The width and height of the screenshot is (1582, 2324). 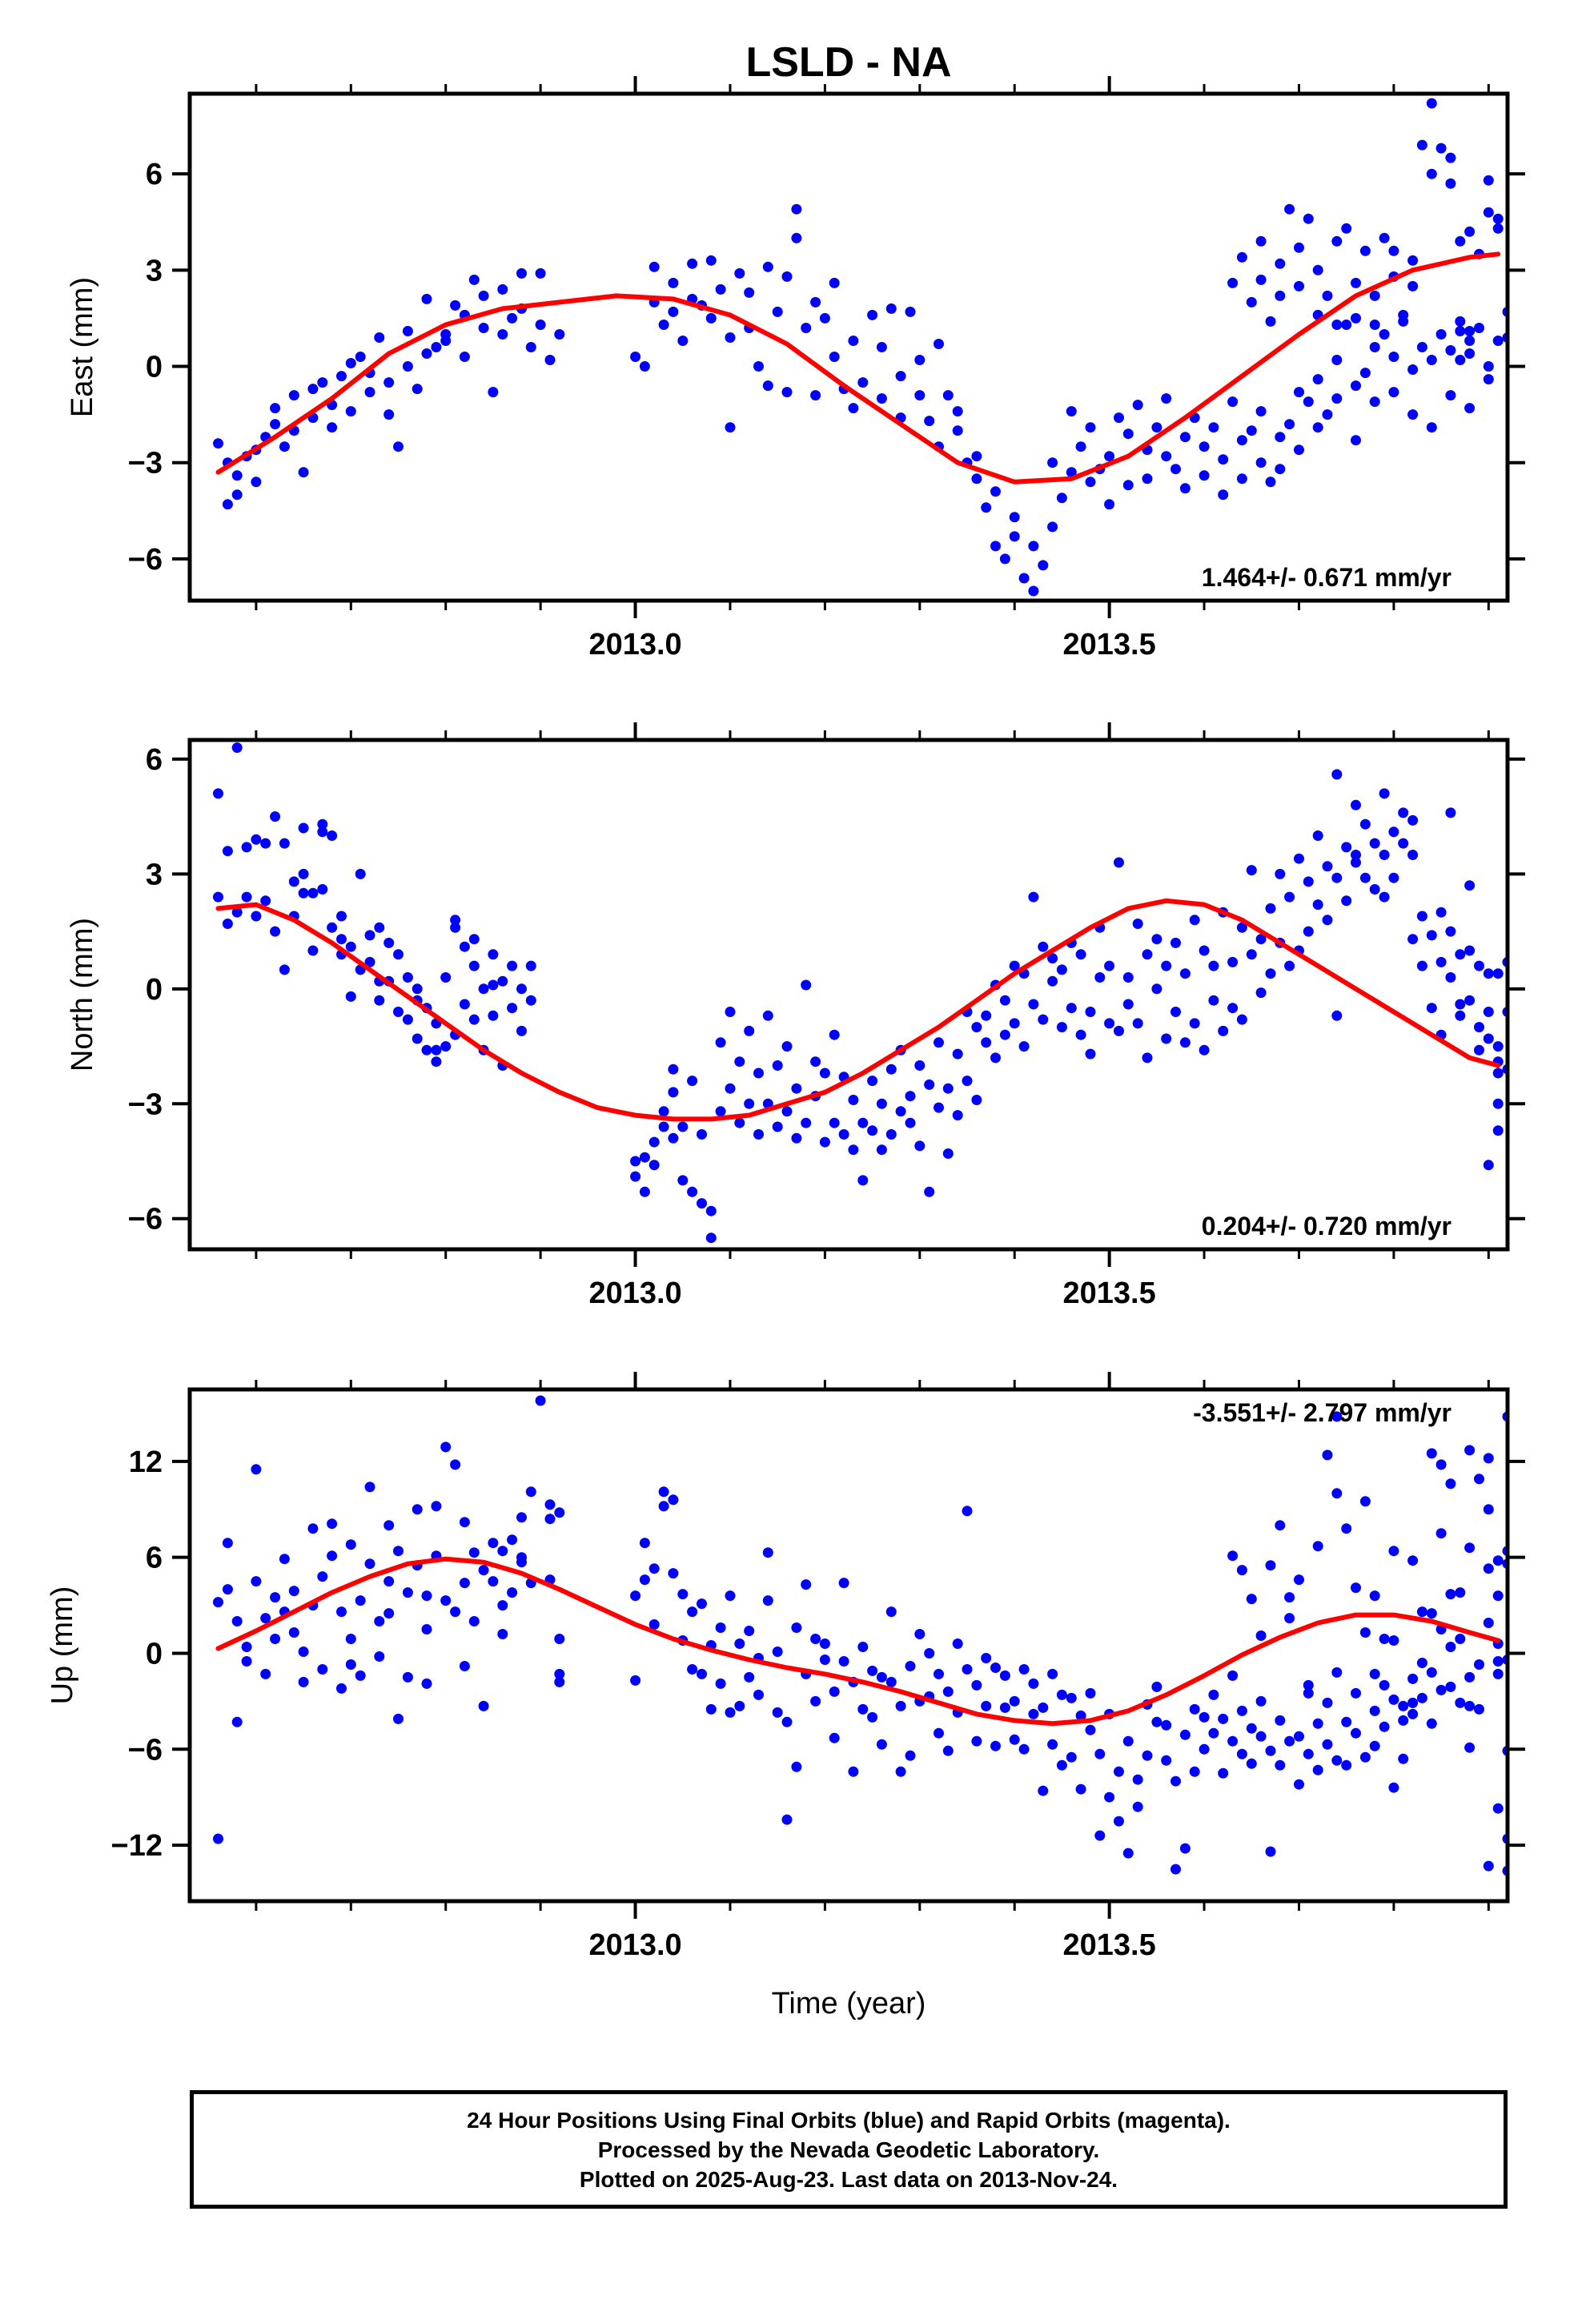 I want to click on y-tick-label: −6, so click(x=145, y=1219).